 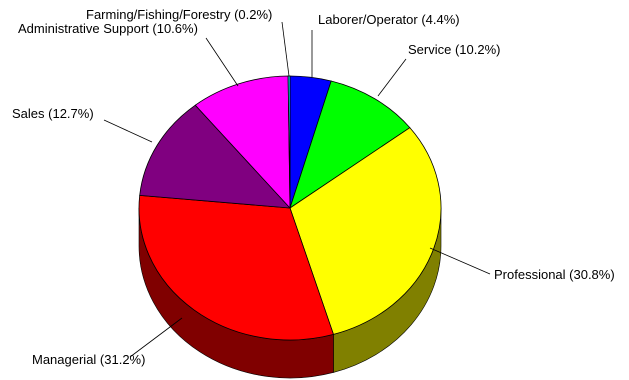 What do you see at coordinates (179, 14) in the screenshot?
I see `slice-label-6: Farming/Fishing/Forestry (0.2%)` at bounding box center [179, 14].